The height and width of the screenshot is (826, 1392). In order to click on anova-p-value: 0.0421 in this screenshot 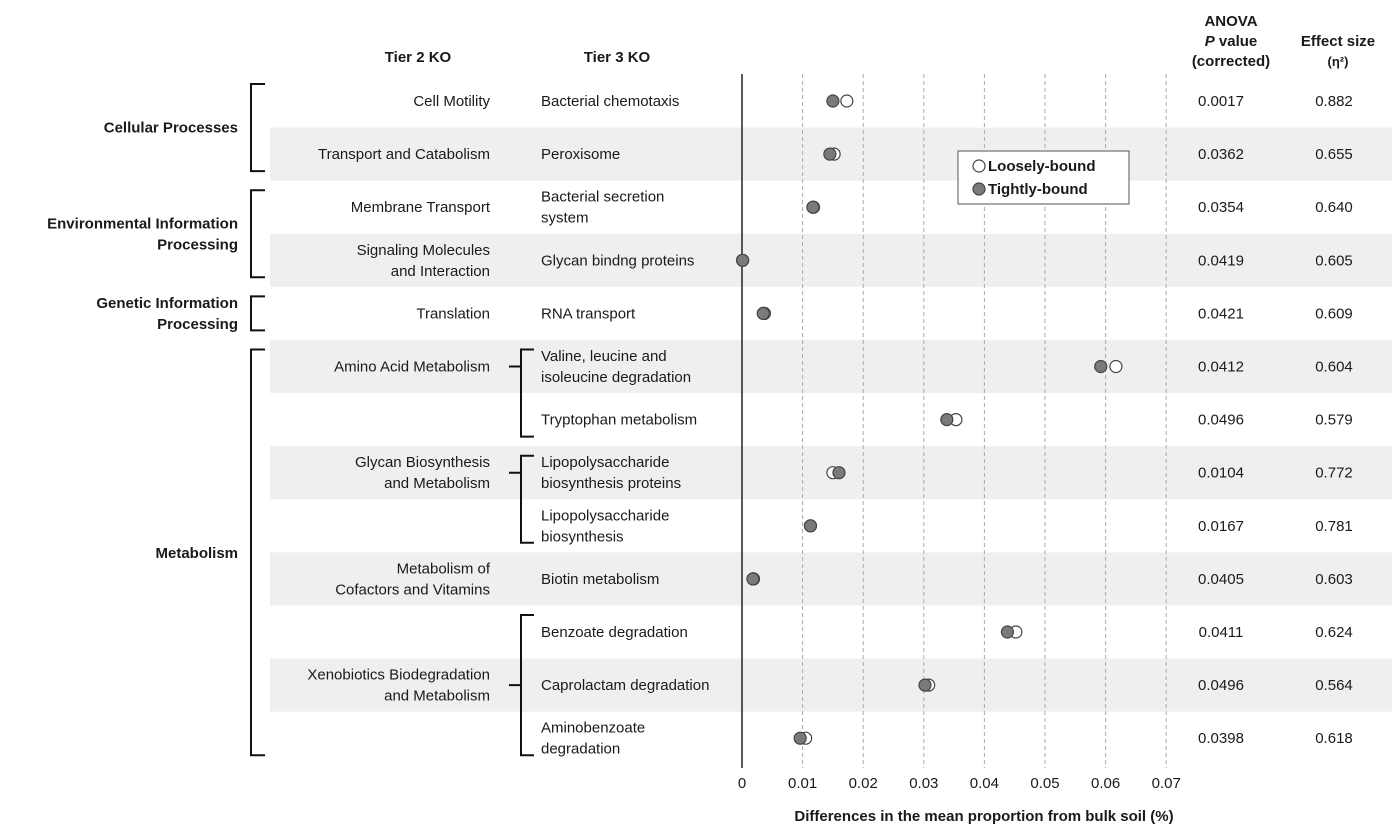, I will do `click(1221, 313)`.